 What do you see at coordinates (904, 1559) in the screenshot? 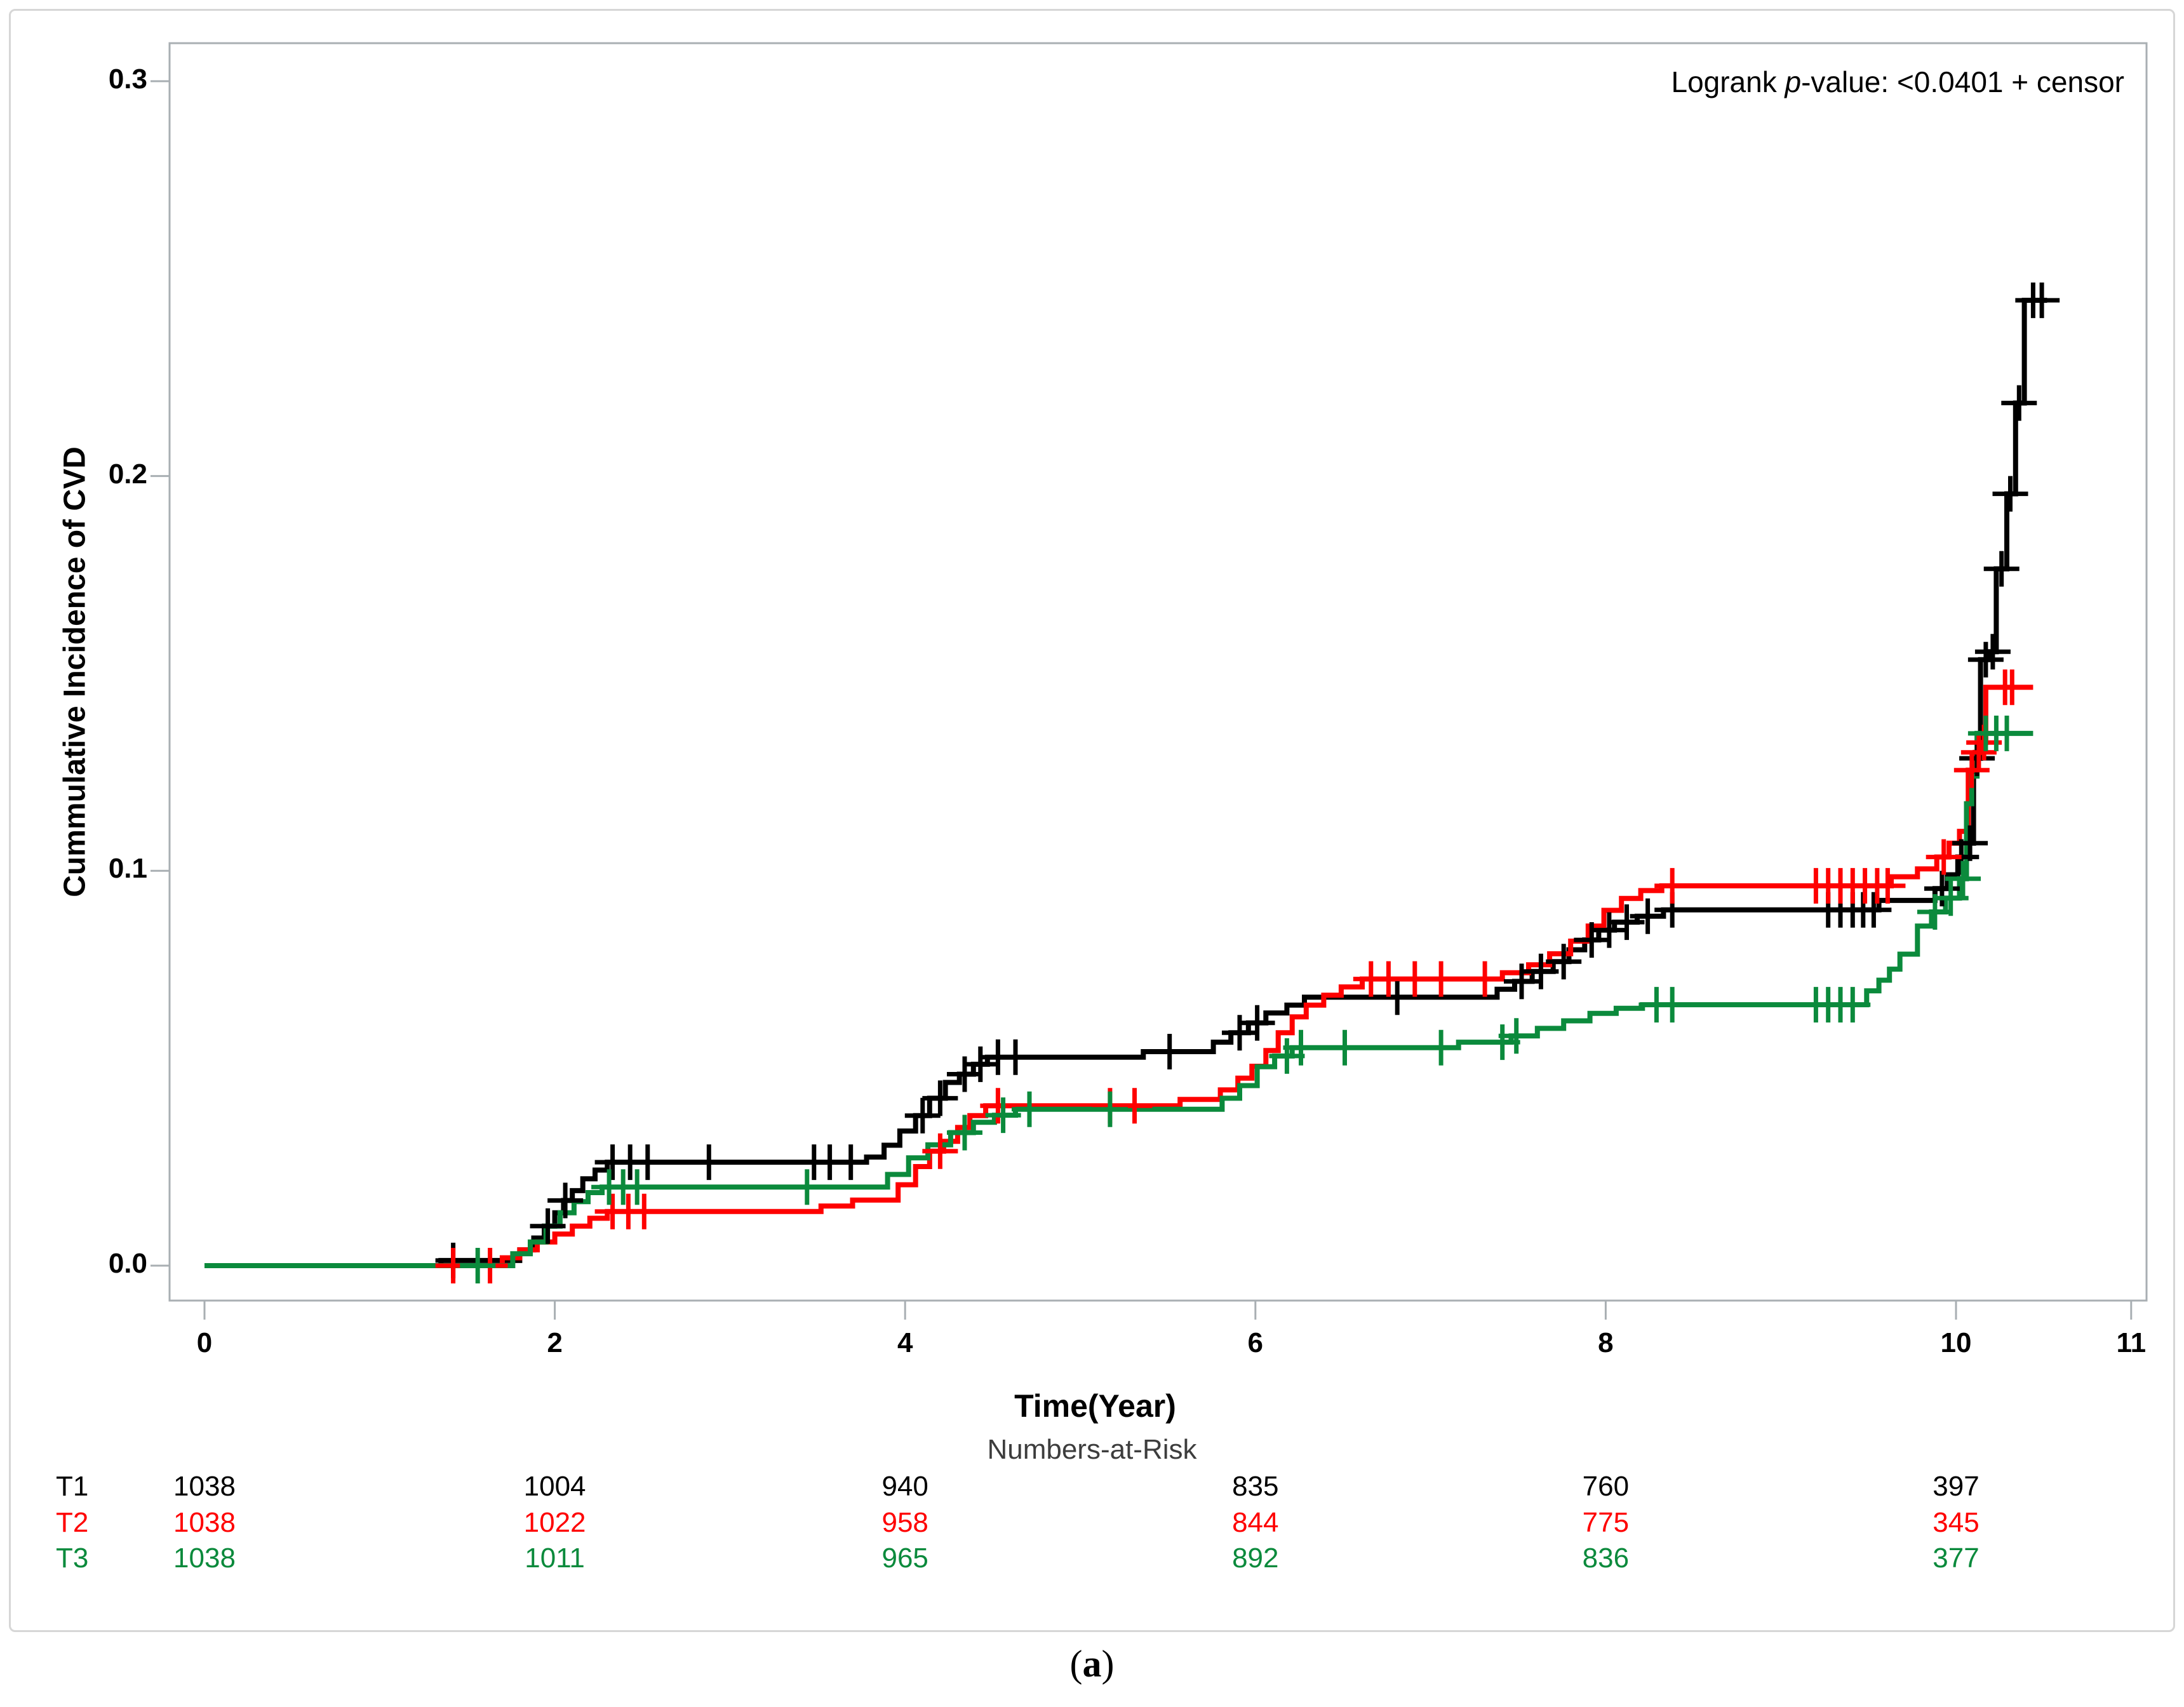
I see `risk-value: 965` at bounding box center [904, 1559].